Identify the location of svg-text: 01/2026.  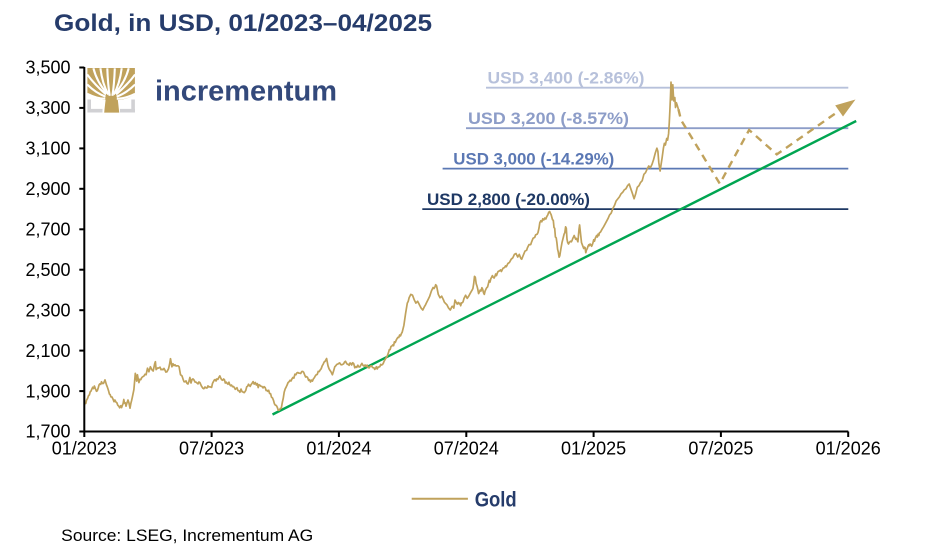
(848, 449).